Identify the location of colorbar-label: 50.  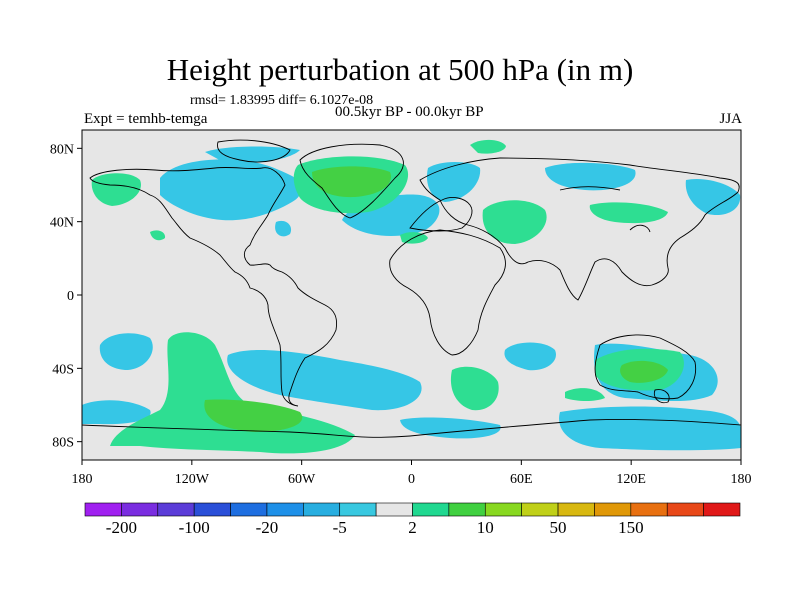
(558, 527).